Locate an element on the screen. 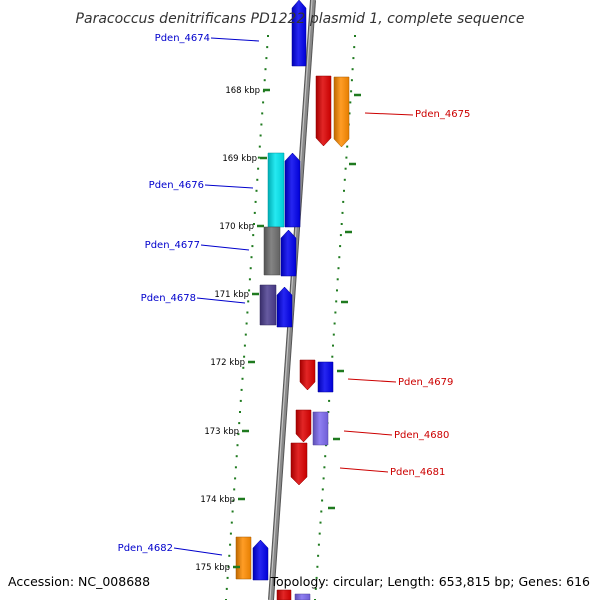 The image size is (600, 600). feature-5-gene-arrow is located at coordinates (292, 190).